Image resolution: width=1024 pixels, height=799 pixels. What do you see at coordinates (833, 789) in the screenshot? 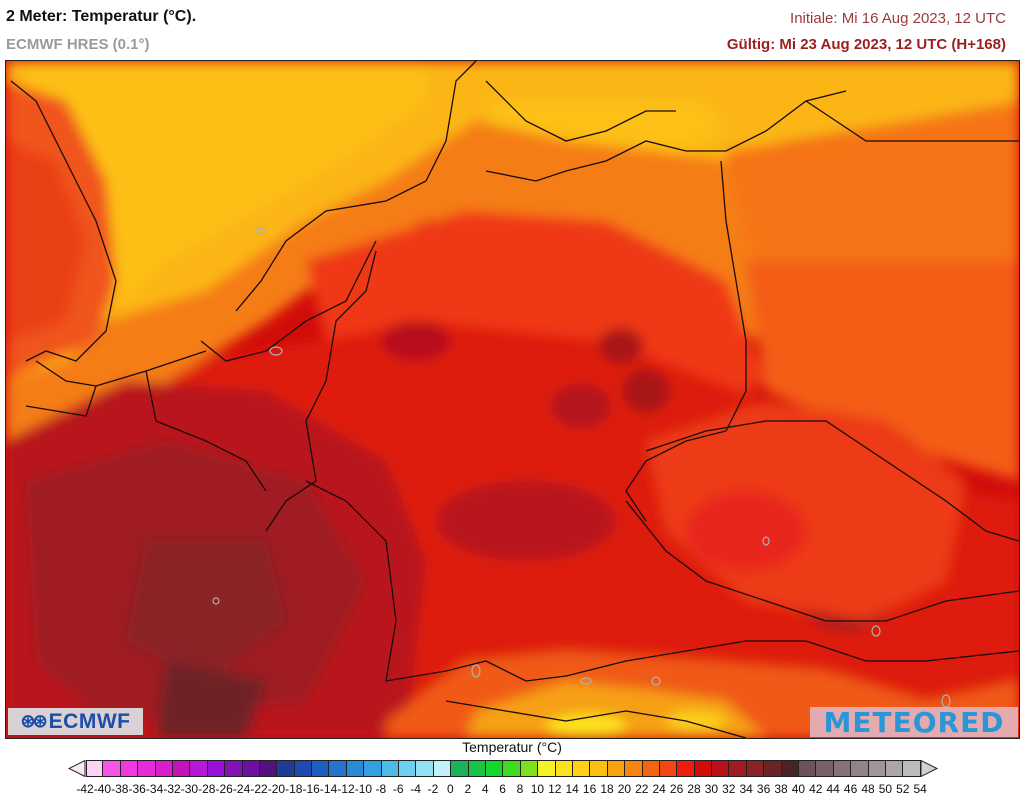
I see `colorbar-tick-label: 44` at bounding box center [833, 789].